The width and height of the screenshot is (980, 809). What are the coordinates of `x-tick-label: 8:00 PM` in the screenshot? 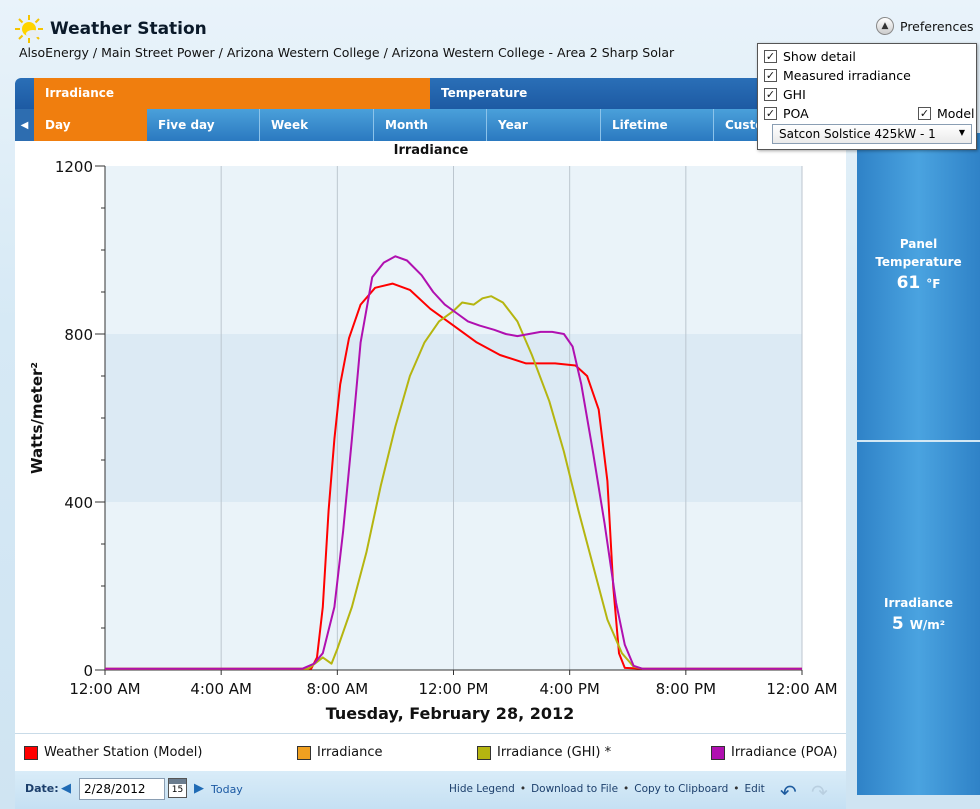 It's located at (686, 689).